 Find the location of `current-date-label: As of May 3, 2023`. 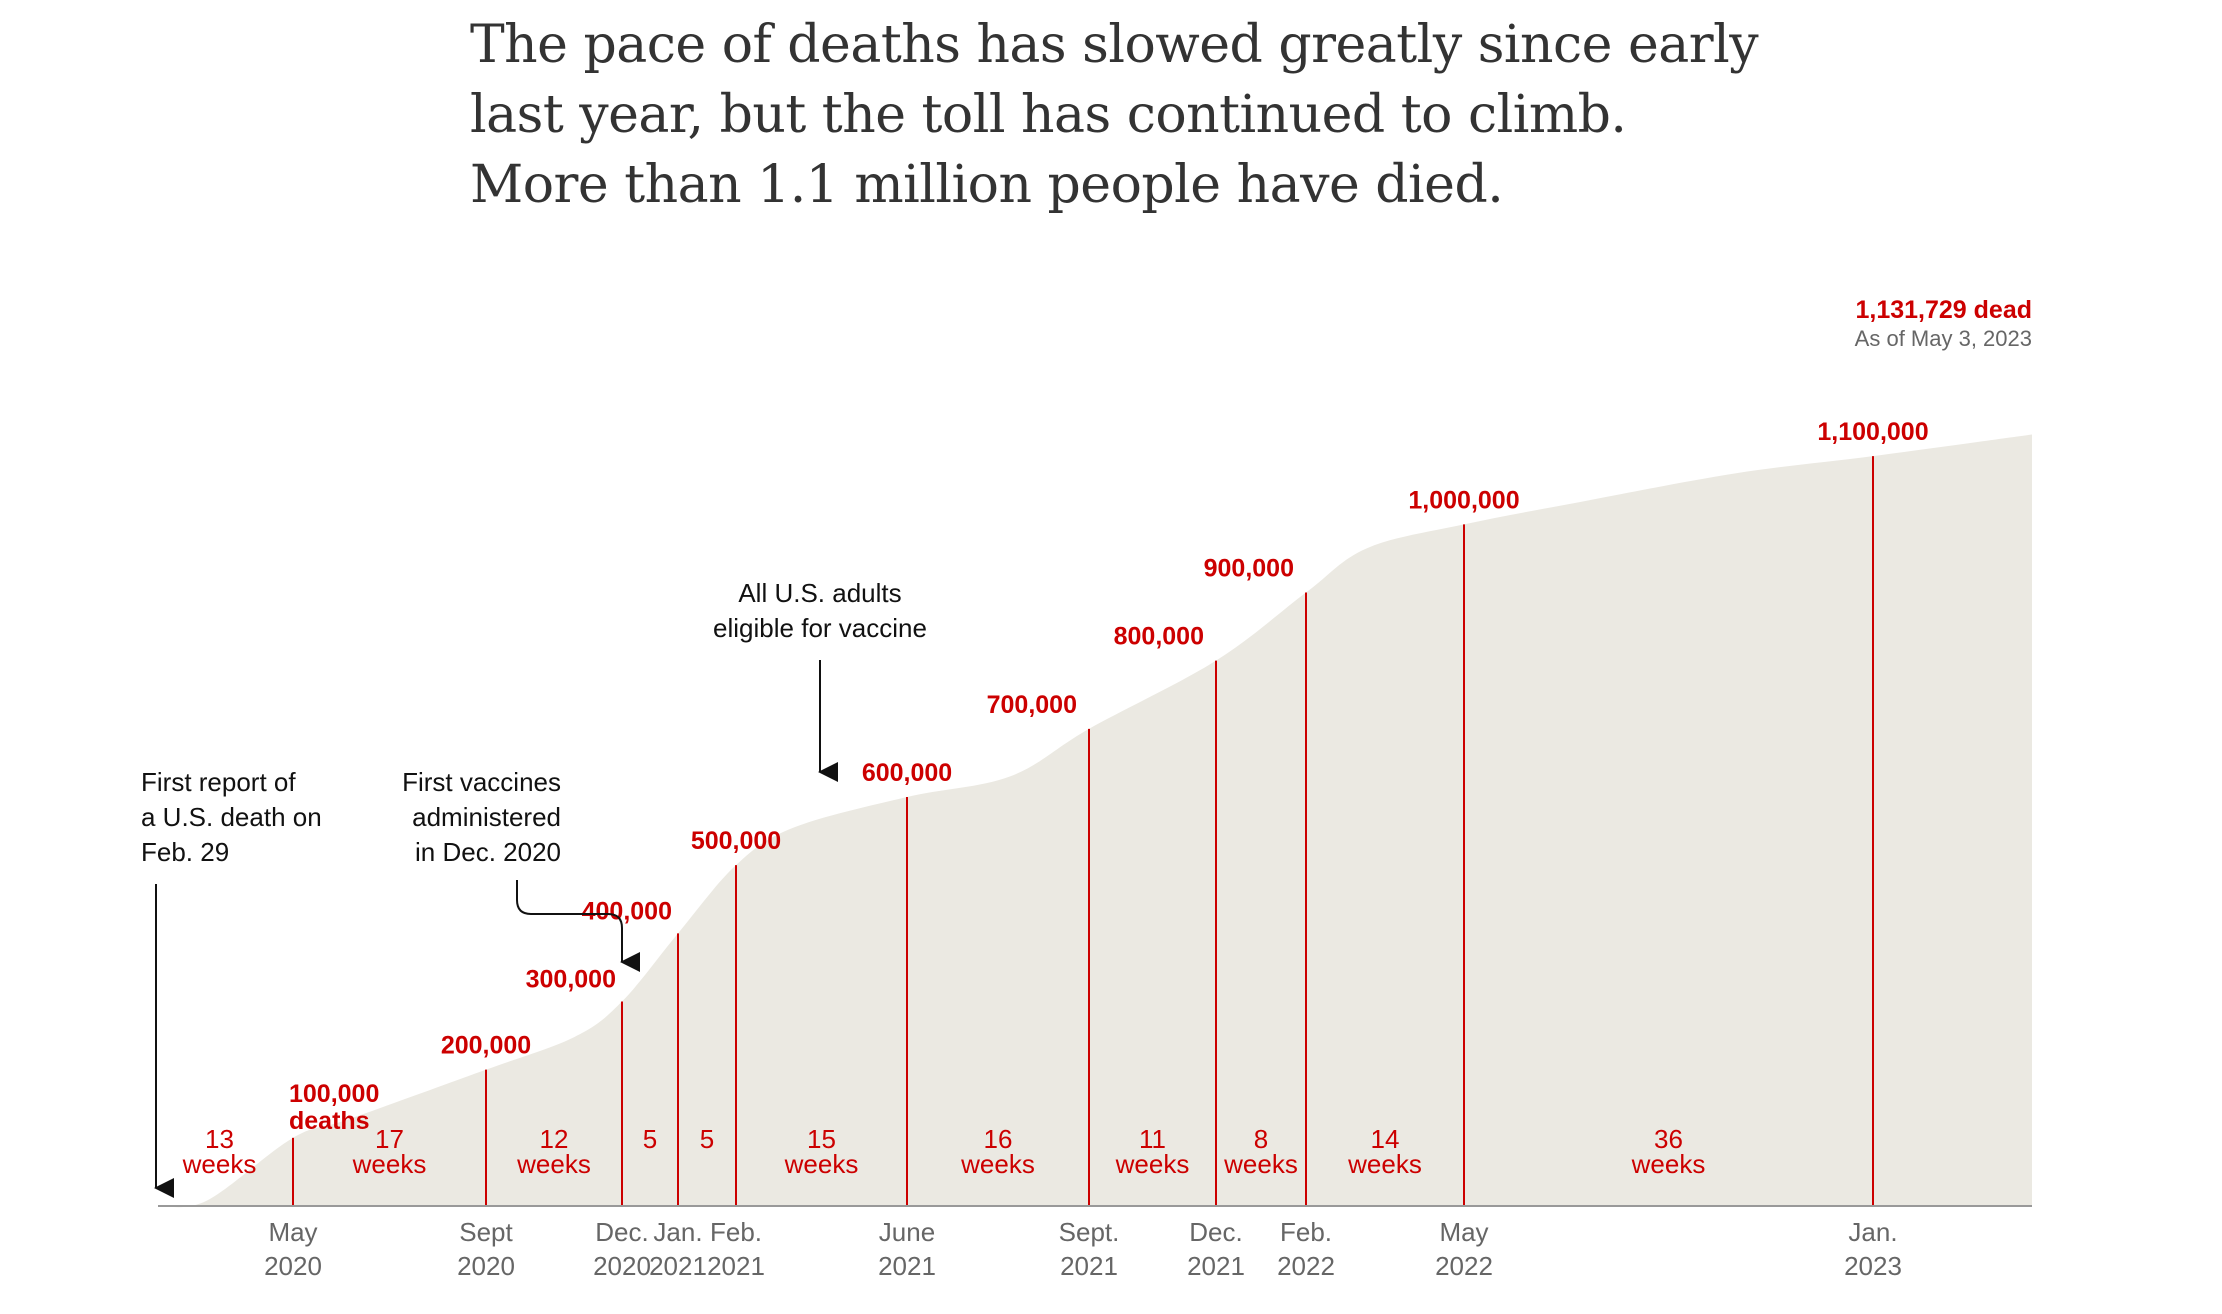

current-date-label: As of May 3, 2023 is located at coordinates (1943, 338).